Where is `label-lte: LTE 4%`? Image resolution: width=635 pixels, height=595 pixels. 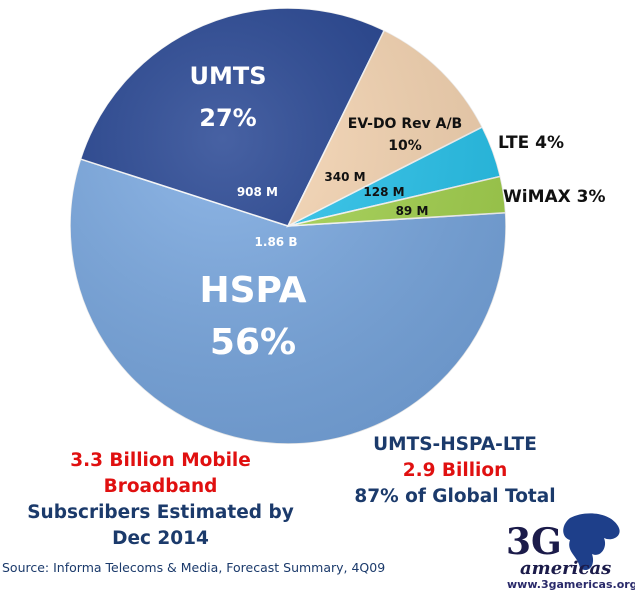
label-lte: LTE 4% is located at coordinates (531, 143).